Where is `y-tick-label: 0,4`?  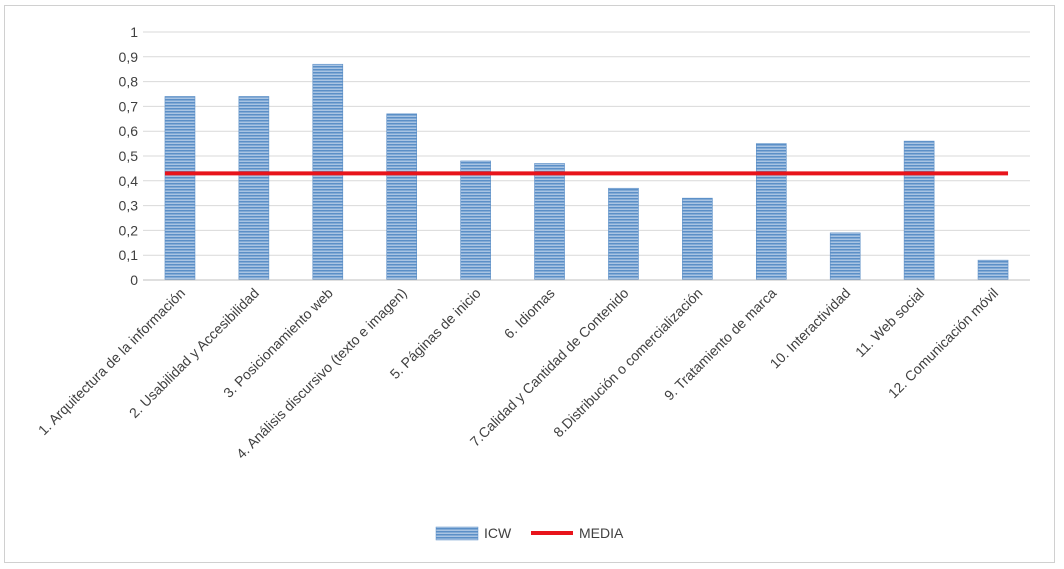
y-tick-label: 0,4 is located at coordinates (129, 181).